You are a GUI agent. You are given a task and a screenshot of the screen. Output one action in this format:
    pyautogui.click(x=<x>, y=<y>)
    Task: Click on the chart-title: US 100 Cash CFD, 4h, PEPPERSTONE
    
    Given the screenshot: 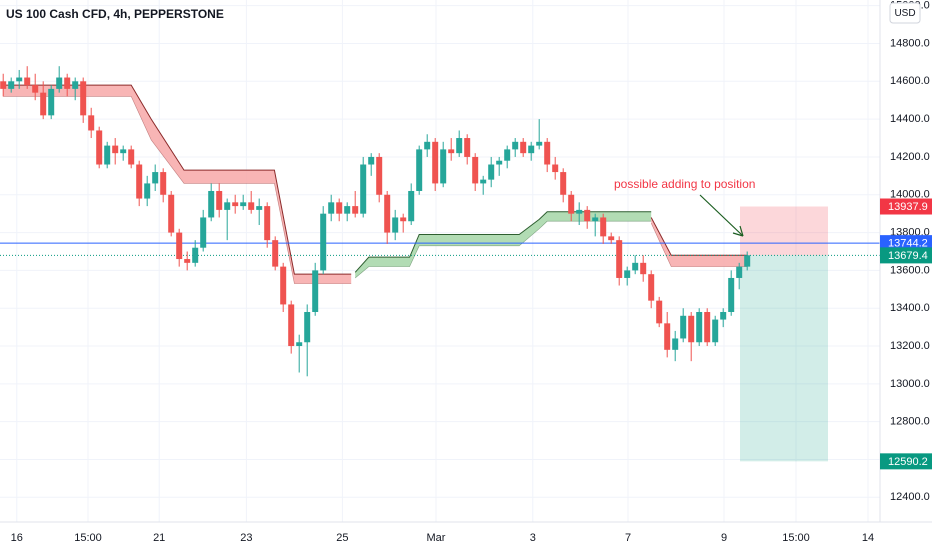 What is the action you would take?
    pyautogui.click(x=115, y=14)
    